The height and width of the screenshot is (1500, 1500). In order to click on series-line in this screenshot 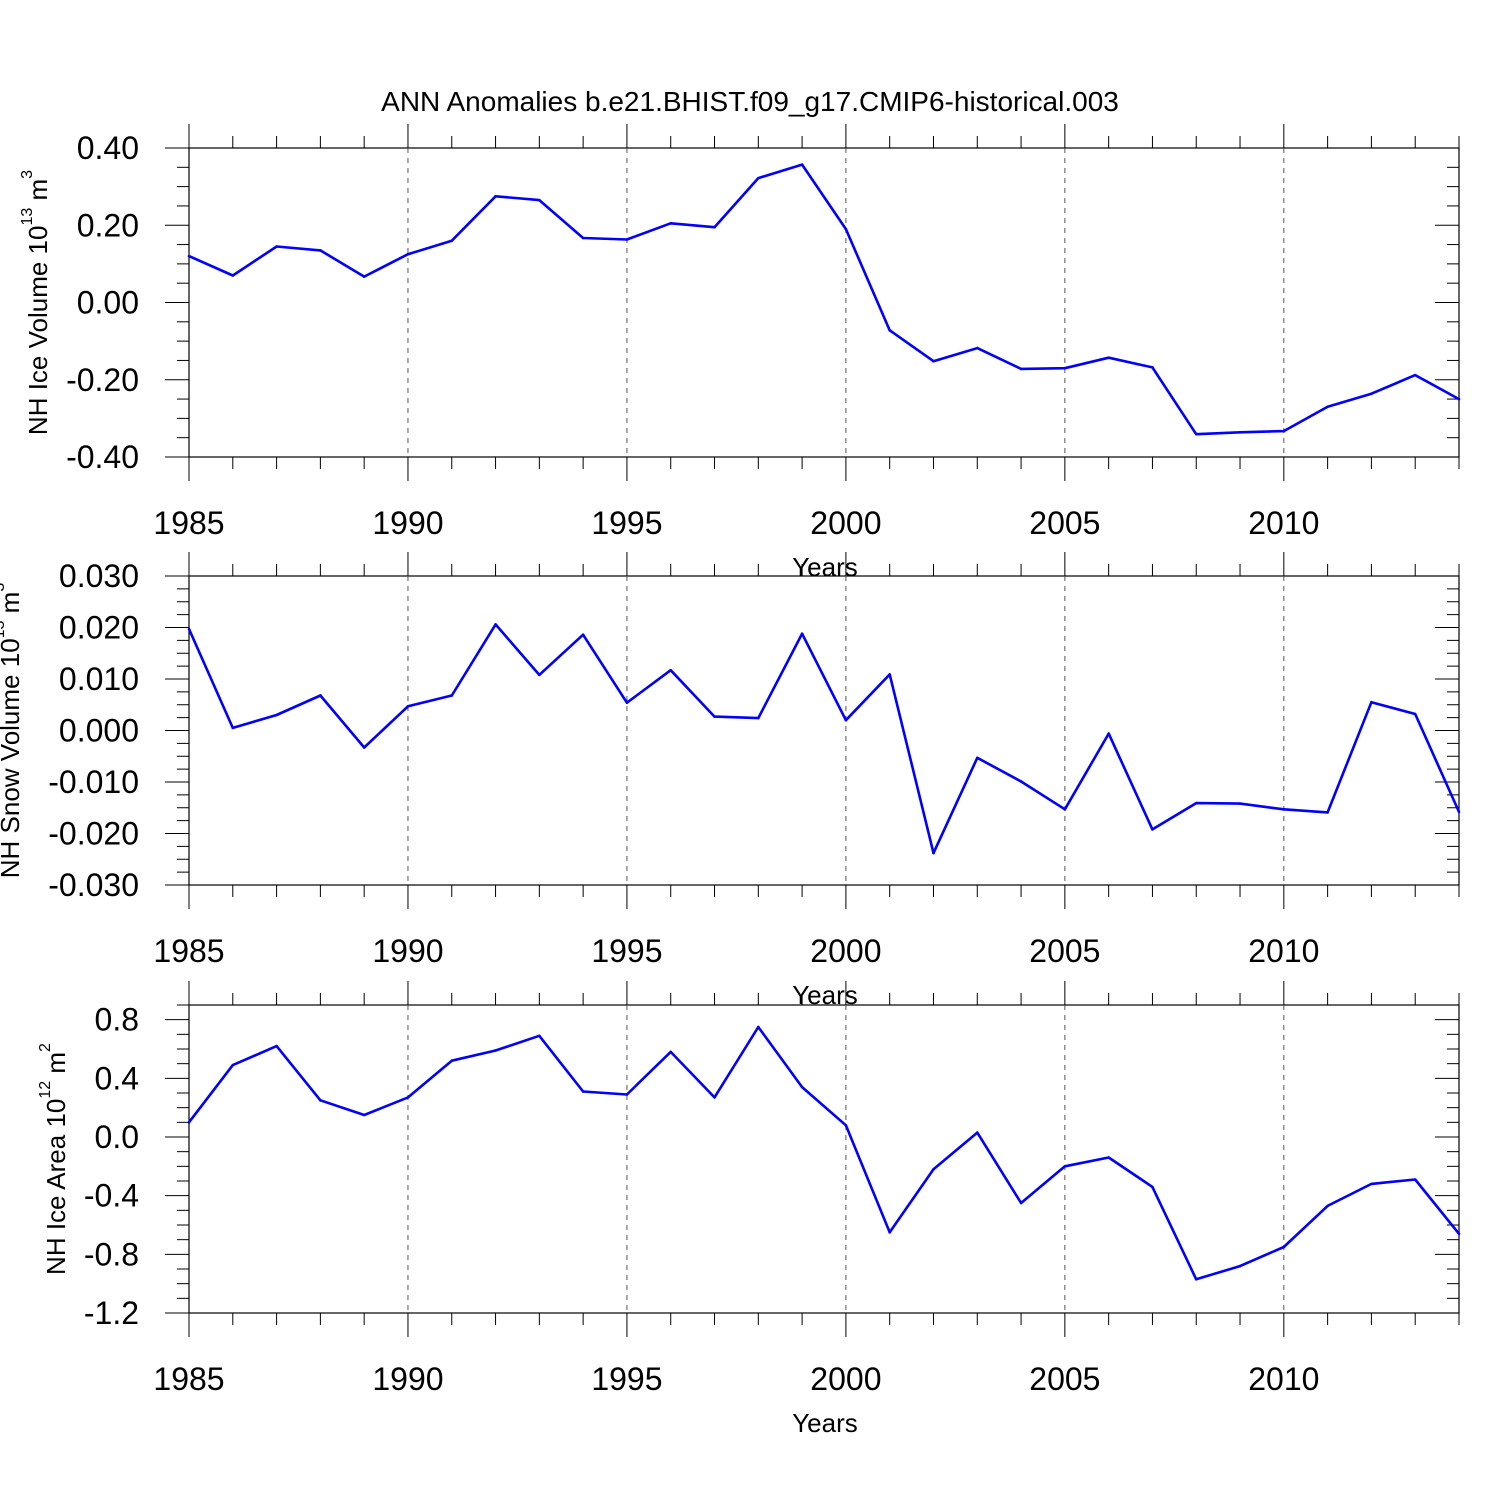, I will do `click(824, 739)`.